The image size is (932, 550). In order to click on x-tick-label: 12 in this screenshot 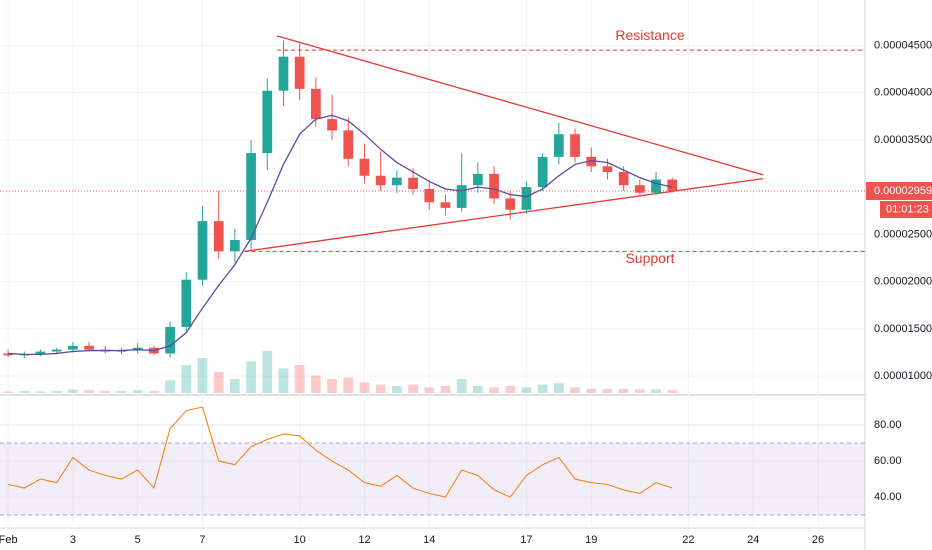, I will do `click(364, 540)`.